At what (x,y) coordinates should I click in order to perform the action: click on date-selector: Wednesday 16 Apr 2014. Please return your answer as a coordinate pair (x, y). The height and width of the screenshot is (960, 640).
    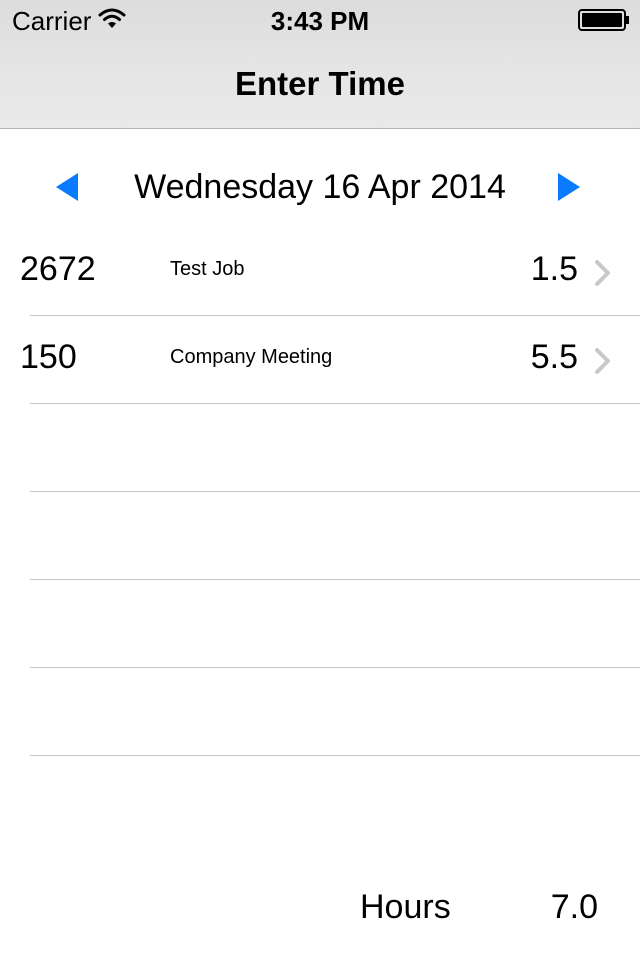
    Looking at the image, I should click on (320, 187).